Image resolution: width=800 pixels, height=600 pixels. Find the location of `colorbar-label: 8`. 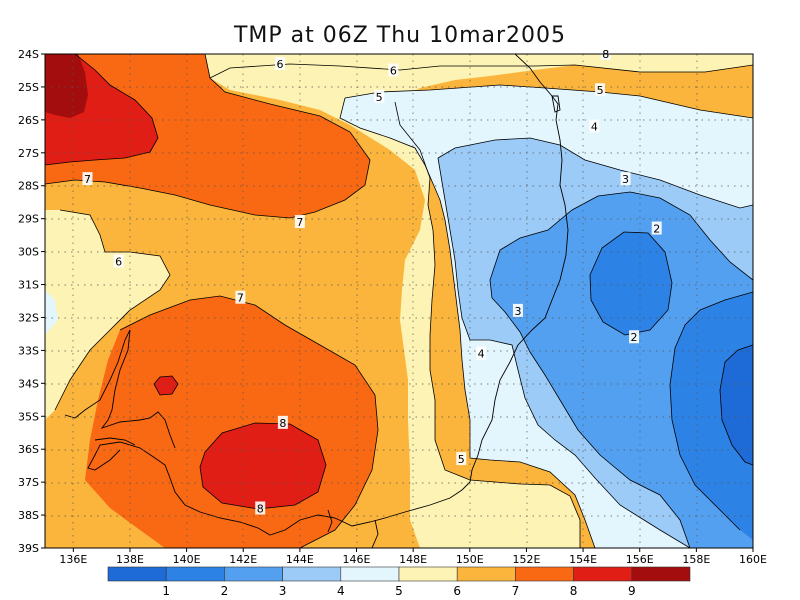

colorbar-label: 8 is located at coordinates (574, 591).